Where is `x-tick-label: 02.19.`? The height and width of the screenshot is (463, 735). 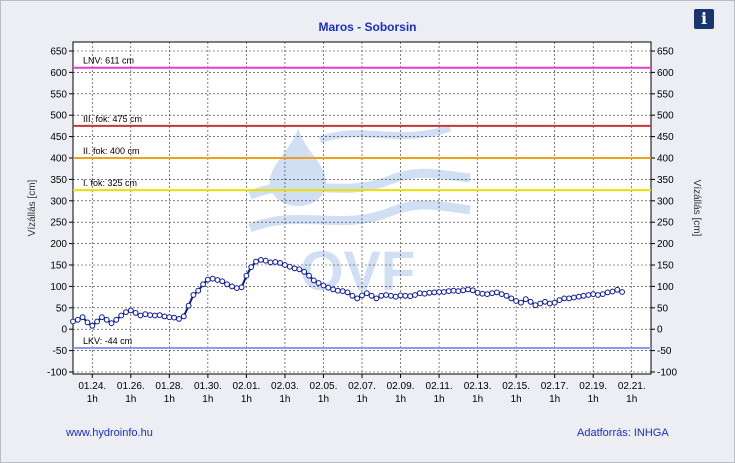
x-tick-label: 02.19. is located at coordinates (593, 386).